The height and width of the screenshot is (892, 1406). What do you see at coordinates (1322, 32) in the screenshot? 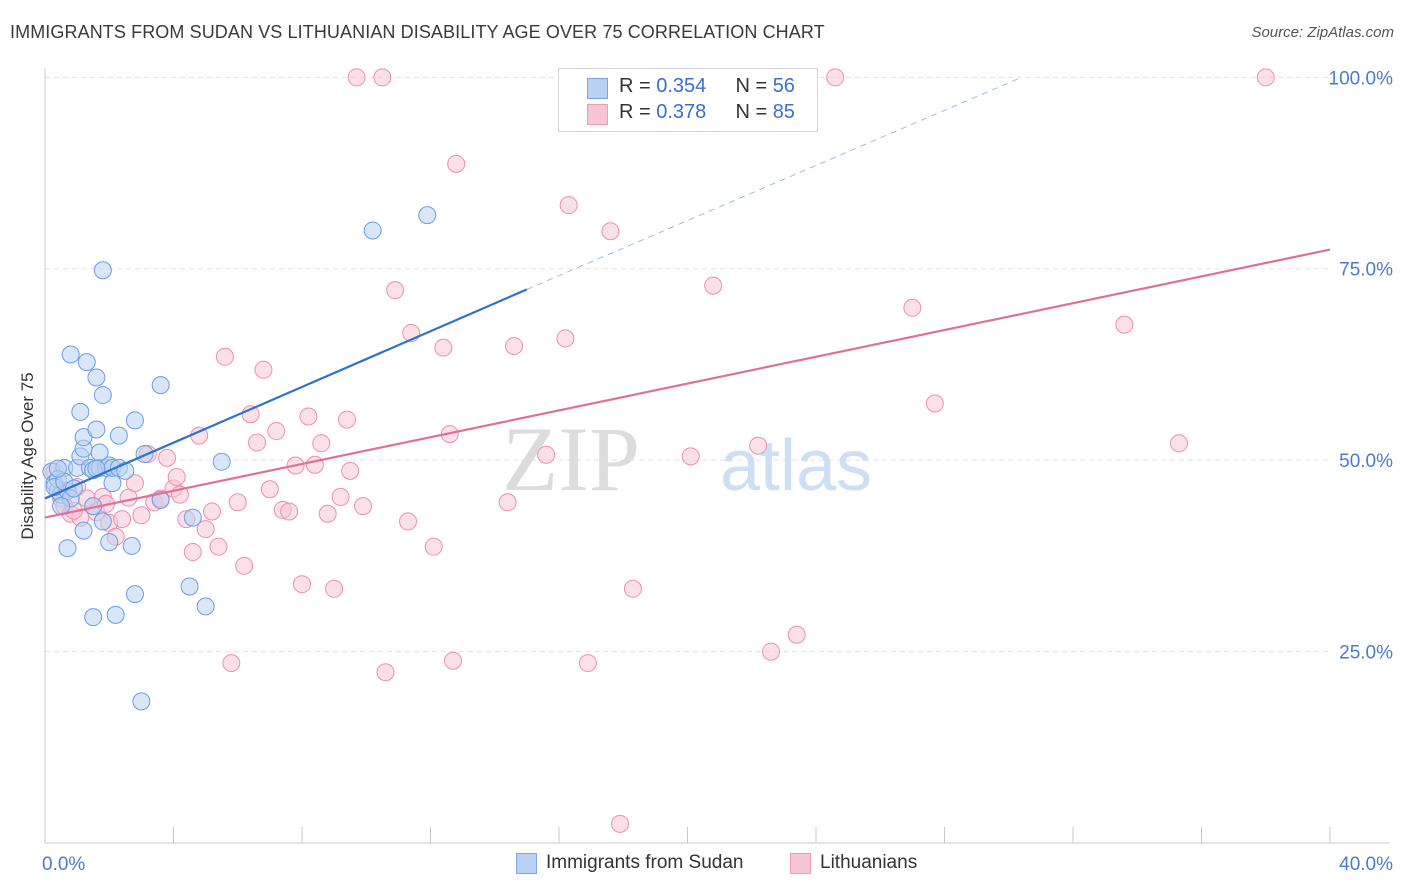
I see `source-label: Source: ZipAtlas.com` at bounding box center [1322, 32].